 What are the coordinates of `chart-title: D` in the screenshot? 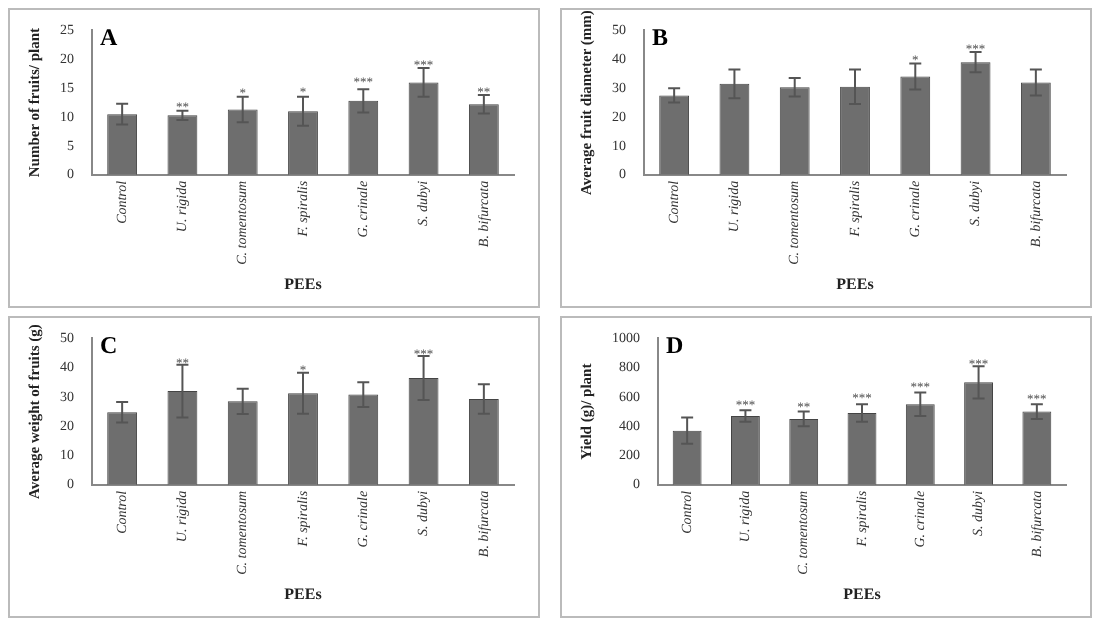 It's located at (675, 344).